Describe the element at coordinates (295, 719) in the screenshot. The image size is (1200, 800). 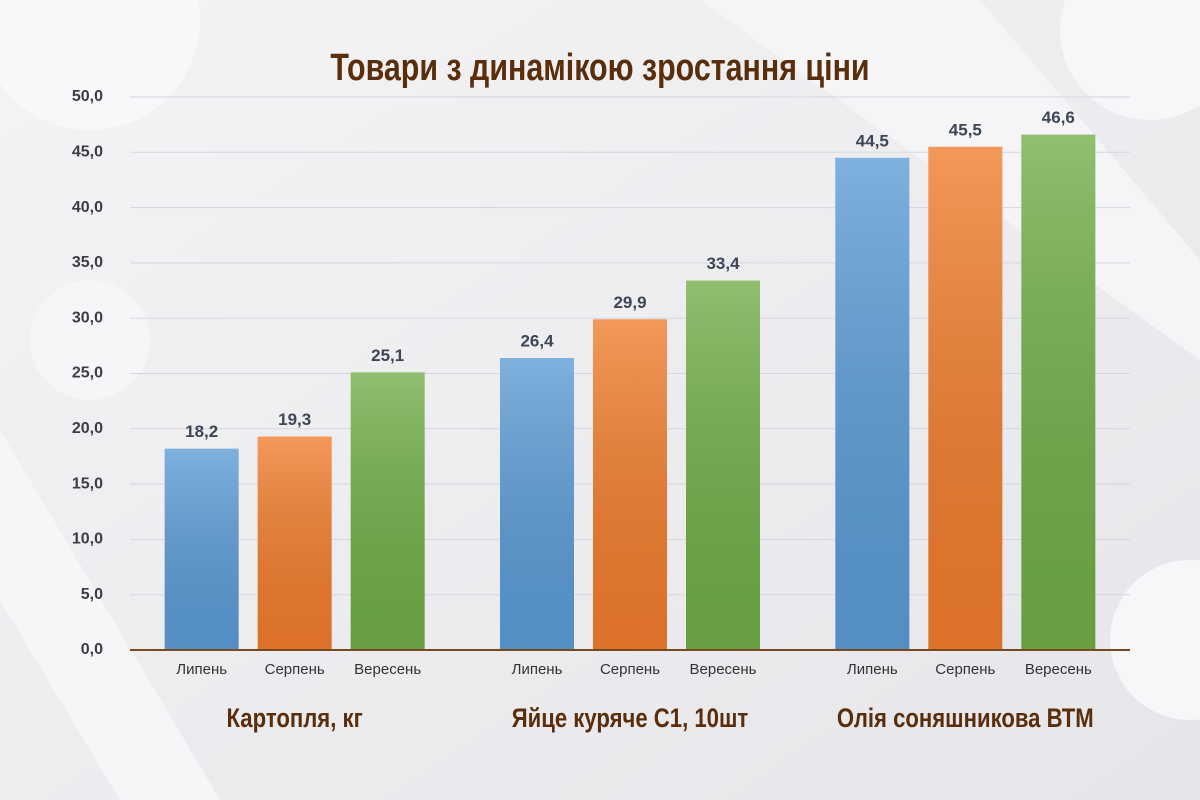
I see `group-label: Картопля, кг` at that location.